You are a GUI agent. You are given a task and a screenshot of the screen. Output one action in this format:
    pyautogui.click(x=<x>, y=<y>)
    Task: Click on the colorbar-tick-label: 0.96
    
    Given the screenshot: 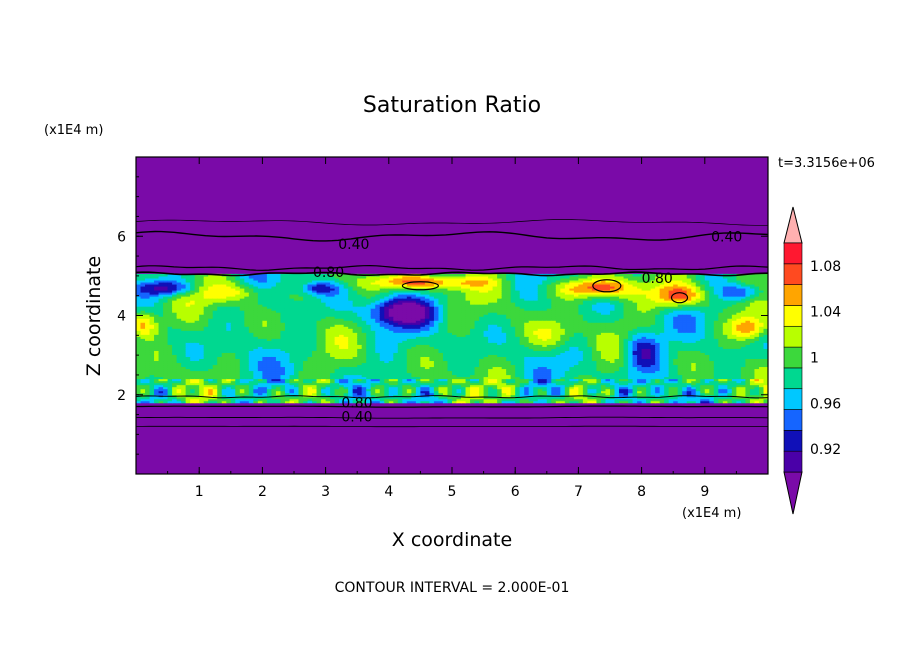 What is the action you would take?
    pyautogui.click(x=825, y=404)
    